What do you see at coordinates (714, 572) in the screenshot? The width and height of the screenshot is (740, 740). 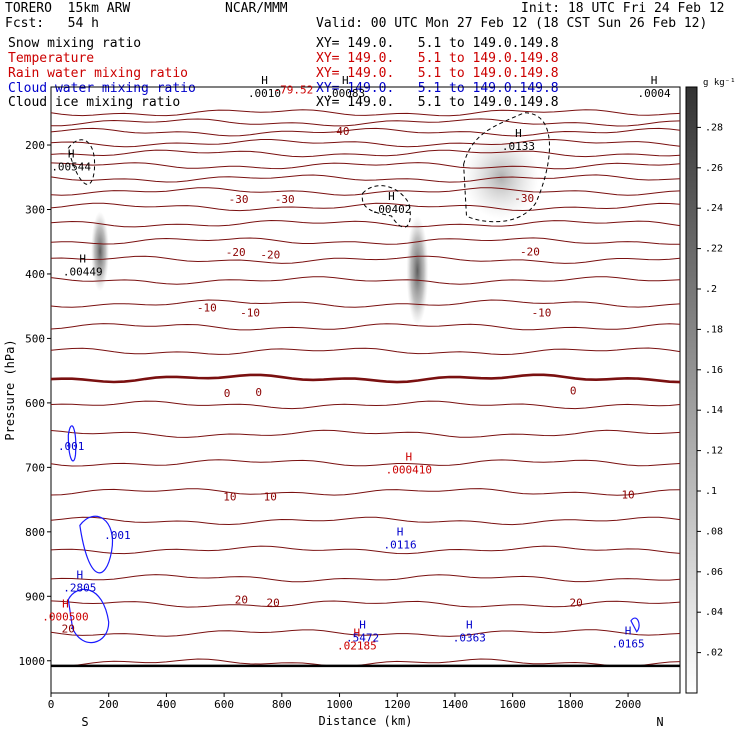 I see `colorbar-tick-label: .06` at bounding box center [714, 572].